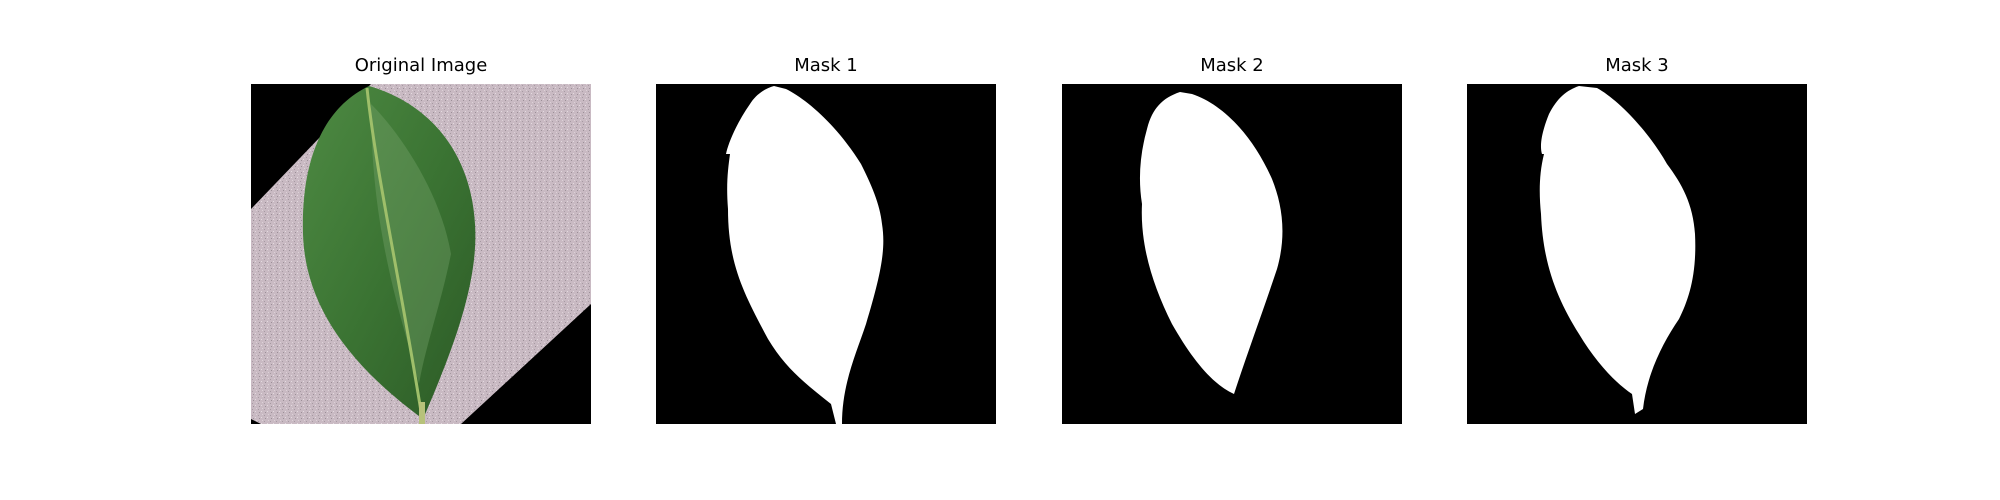  I want to click on panel-original-image: Original Image, so click(421, 238).